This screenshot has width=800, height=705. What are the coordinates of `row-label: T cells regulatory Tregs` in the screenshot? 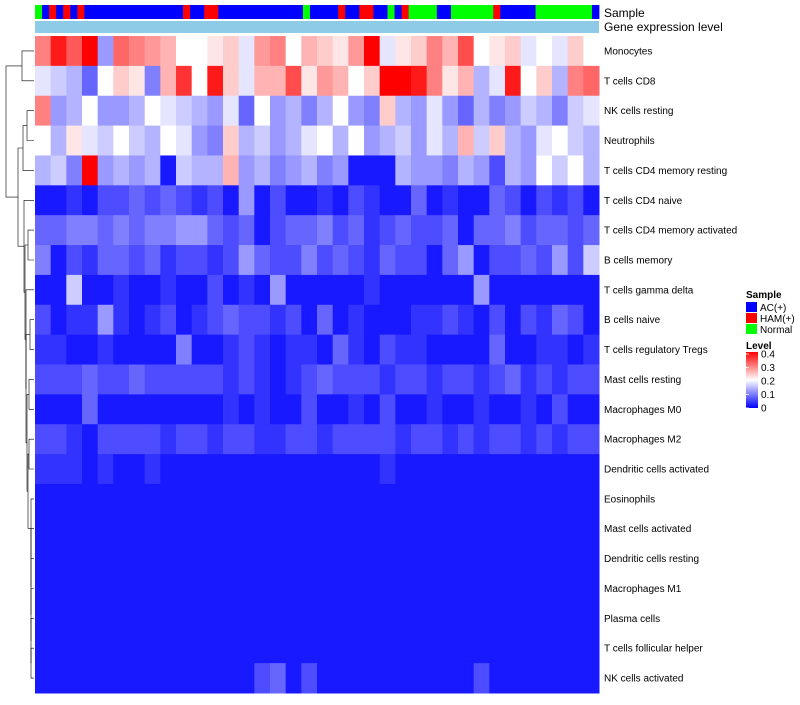 It's located at (656, 350).